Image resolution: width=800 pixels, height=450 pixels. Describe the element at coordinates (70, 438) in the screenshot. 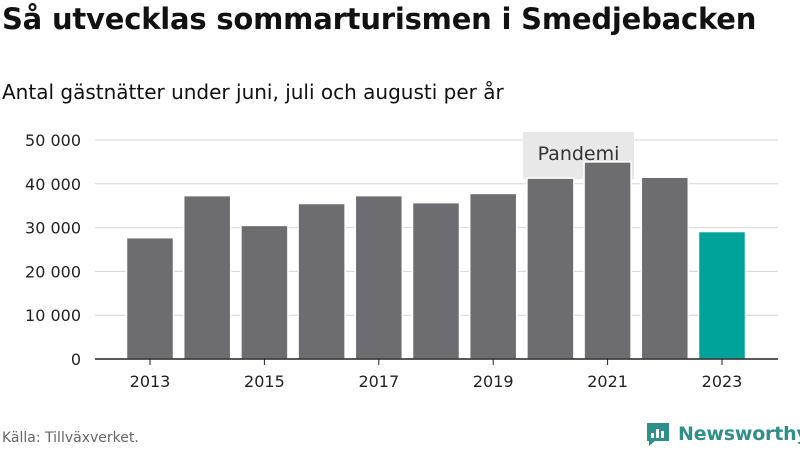

I see `source-note: Källa: Tillväxverket.` at that location.